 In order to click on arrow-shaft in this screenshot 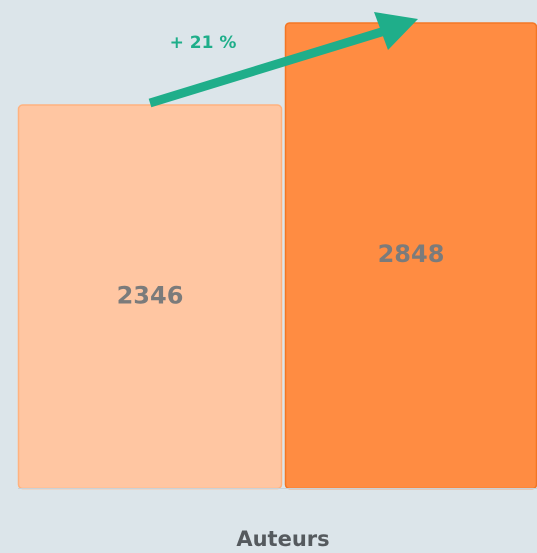, I will do `click(269, 66)`.